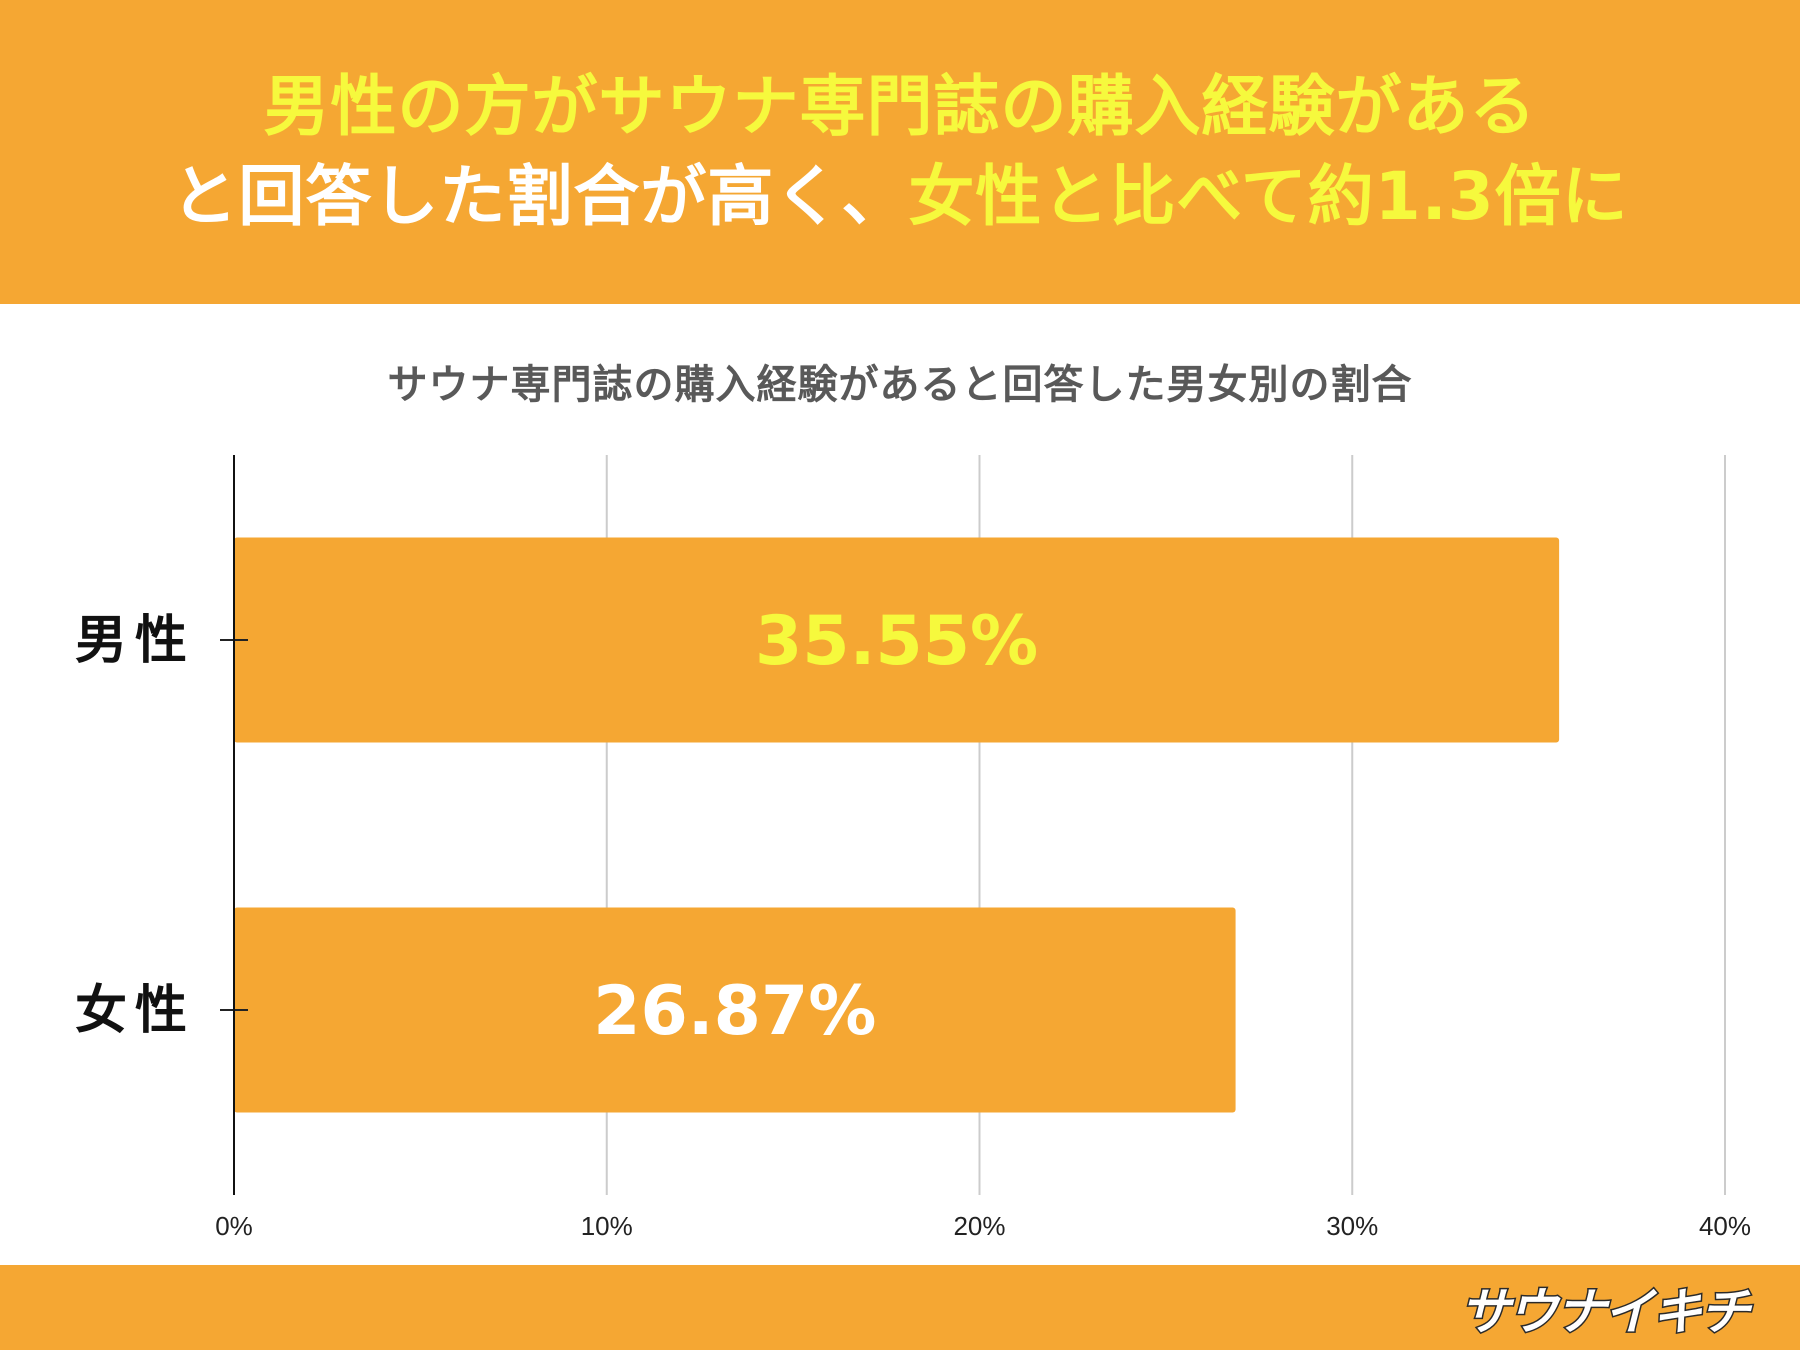 The width and height of the screenshot is (1800, 1350). I want to click on x-tick-label: 40%, so click(1725, 1226).